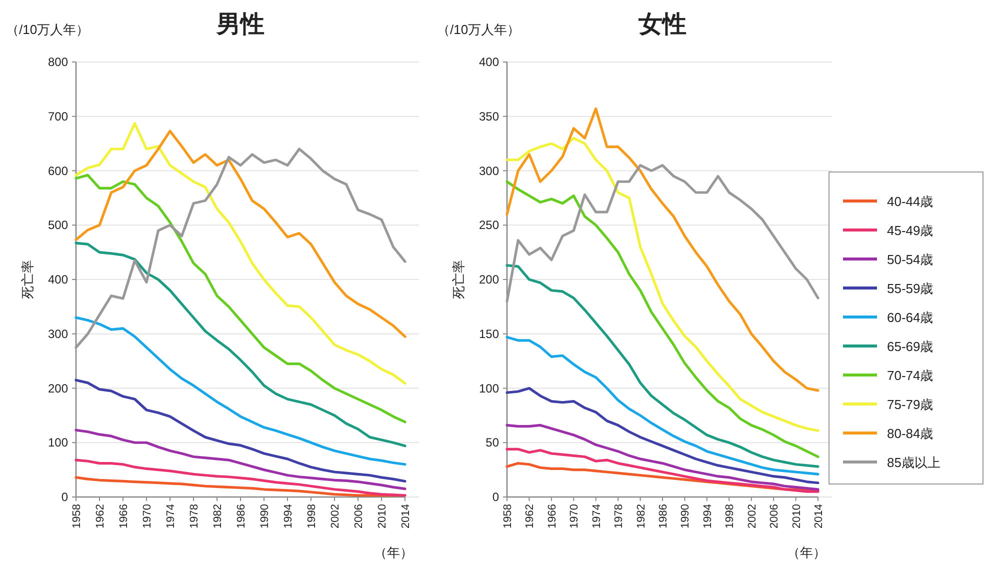 The width and height of the screenshot is (987, 565). Describe the element at coordinates (910, 201) in the screenshot. I see `legend-label: 40-44歳` at that location.